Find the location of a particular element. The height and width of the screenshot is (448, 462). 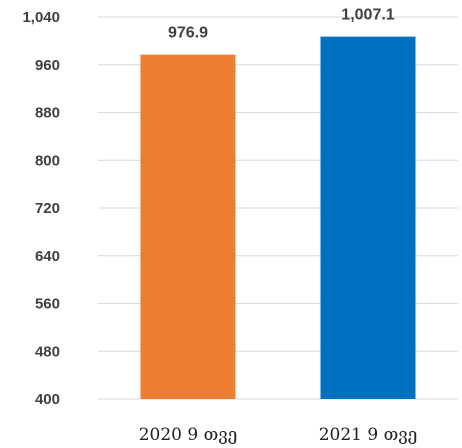

y-tick-label: 480 is located at coordinates (47, 351).